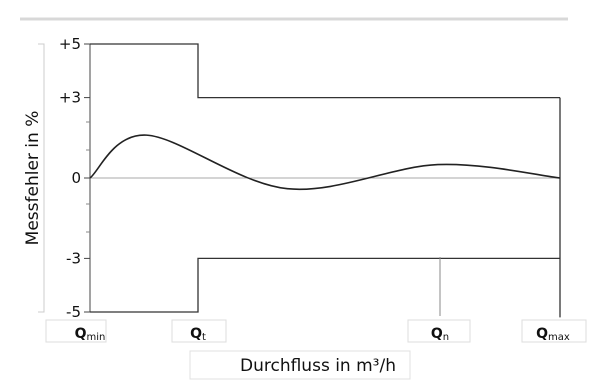  I want to click on x-tick-label-qt: Qt, so click(198, 334).